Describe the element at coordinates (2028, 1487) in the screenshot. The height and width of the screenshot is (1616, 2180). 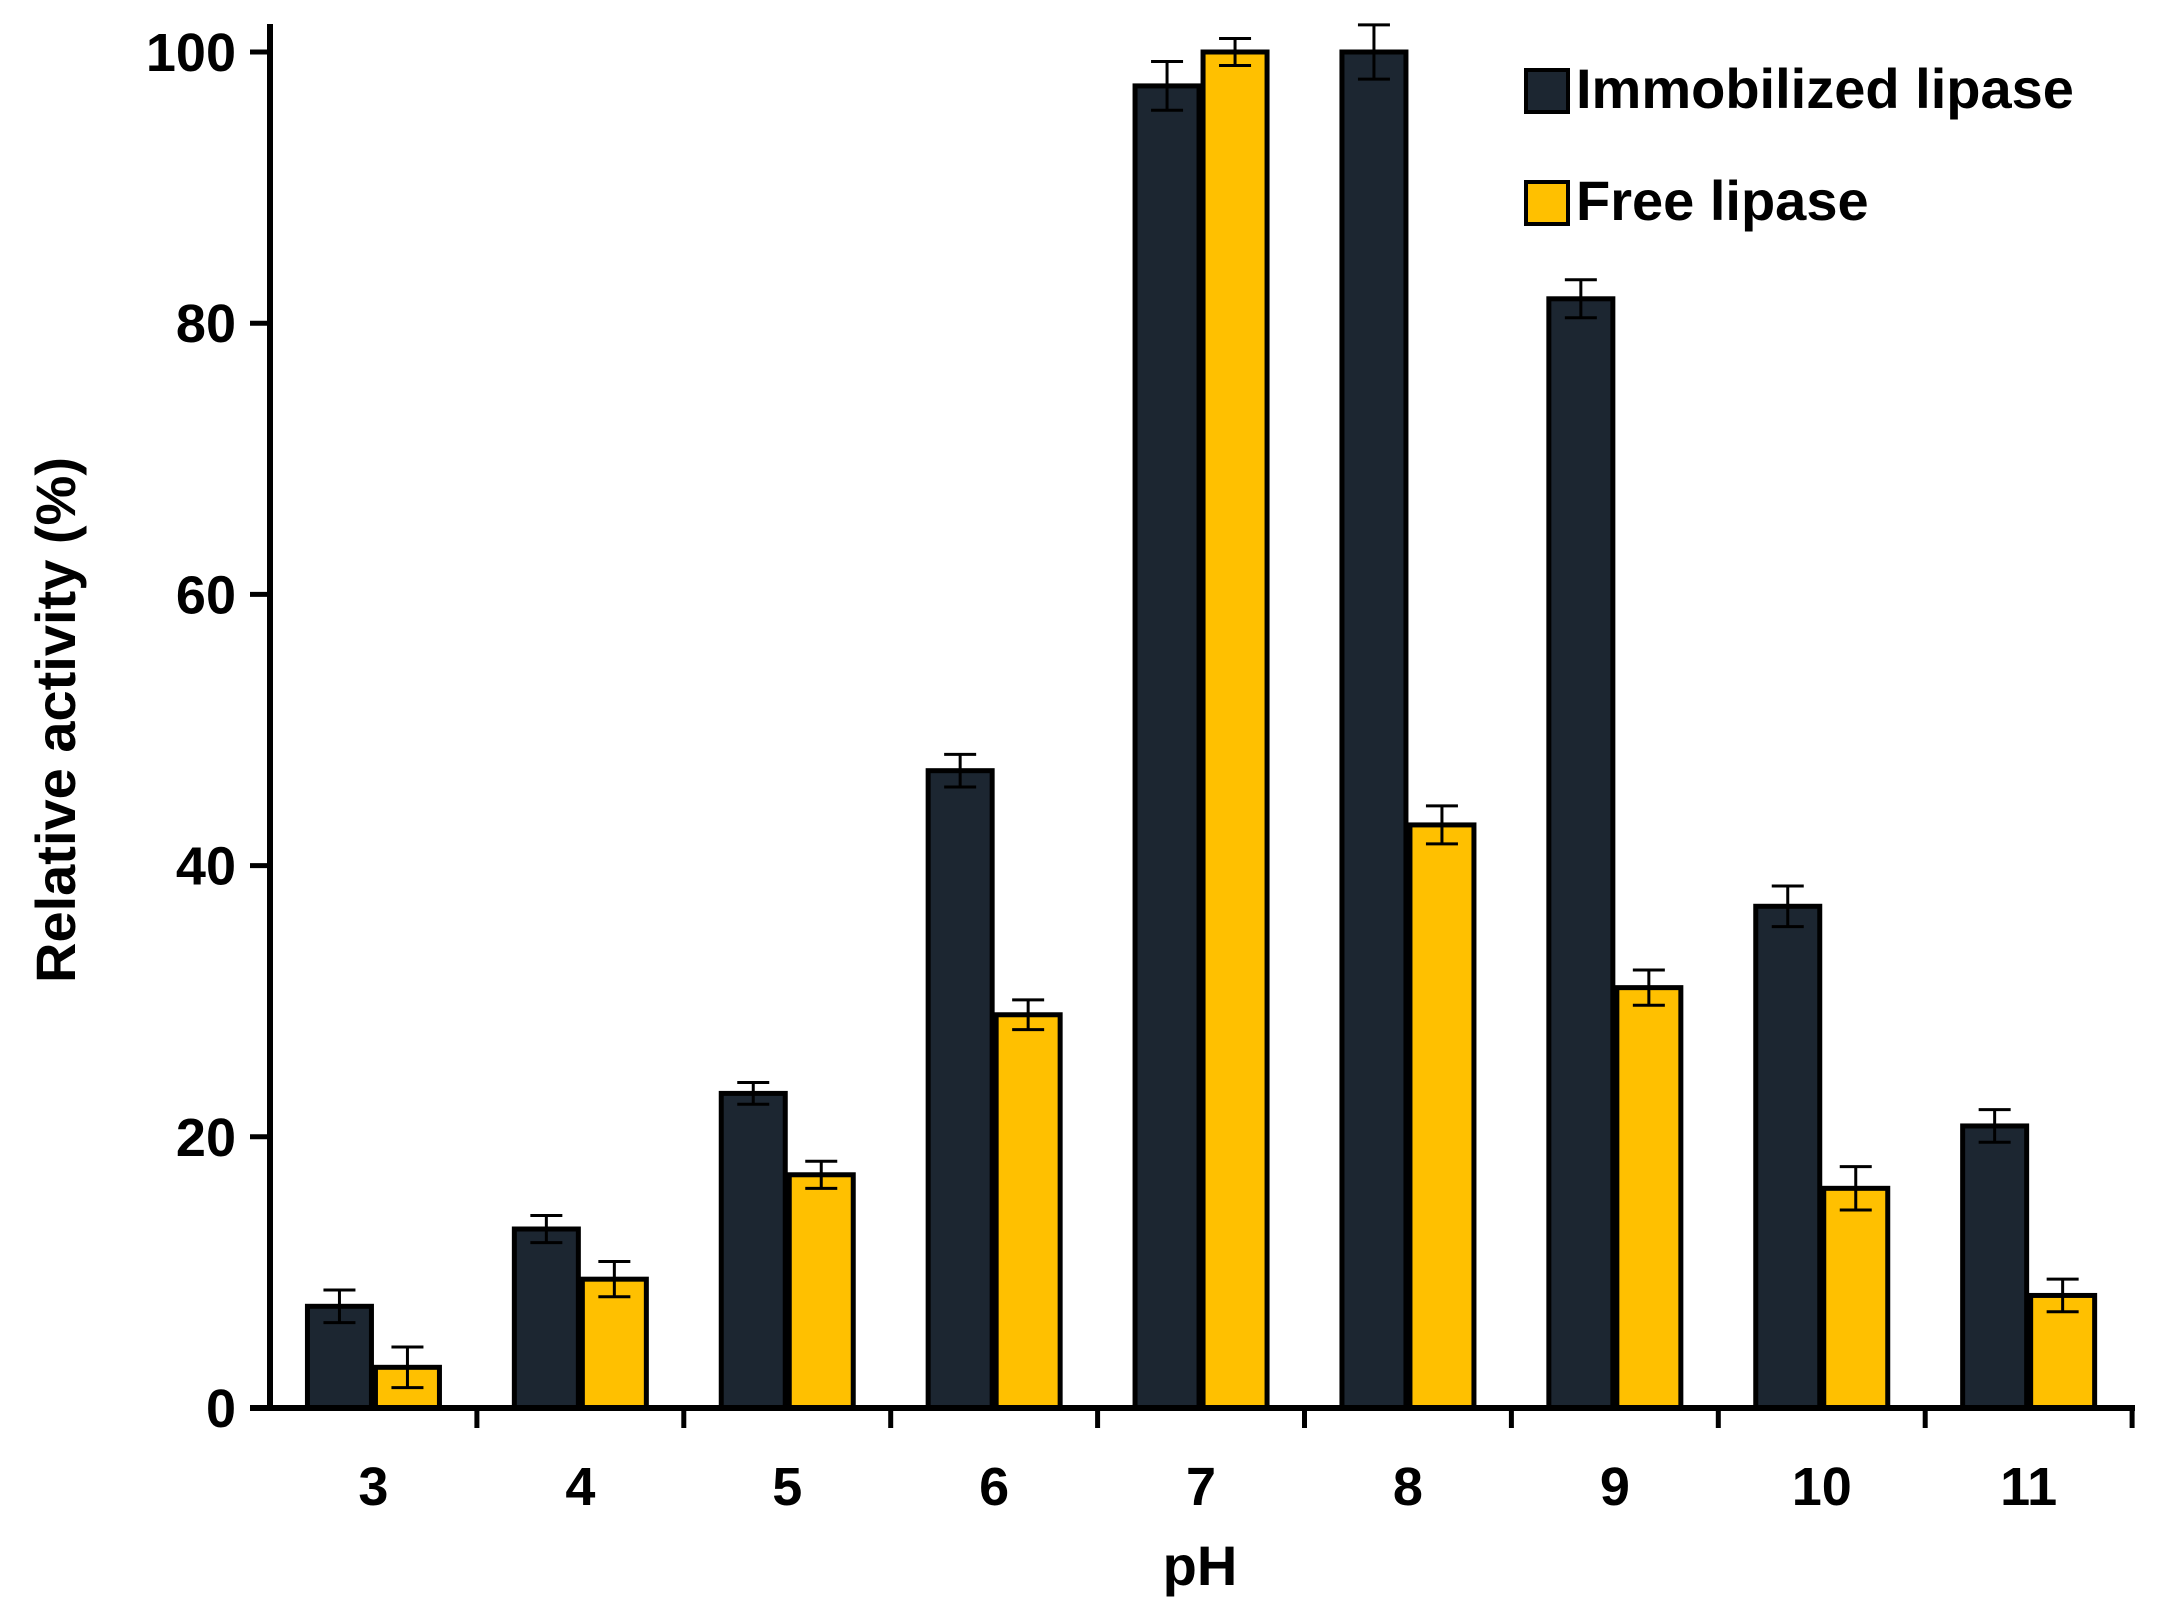
I see `x-tick-label-11: 11` at that location.